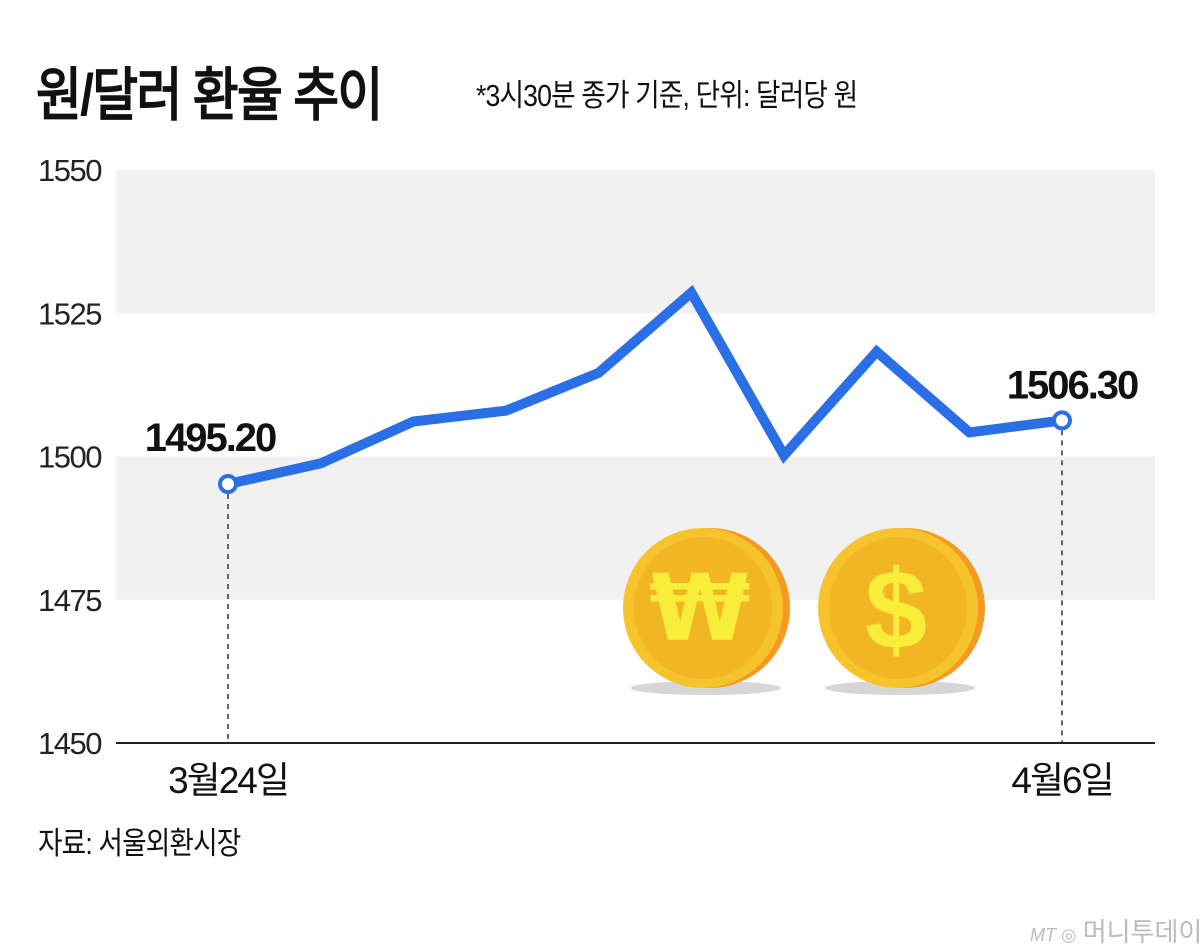 Image resolution: width=1200 pixels, height=951 pixels. I want to click on y-tick-label: 1450, so click(70, 743).